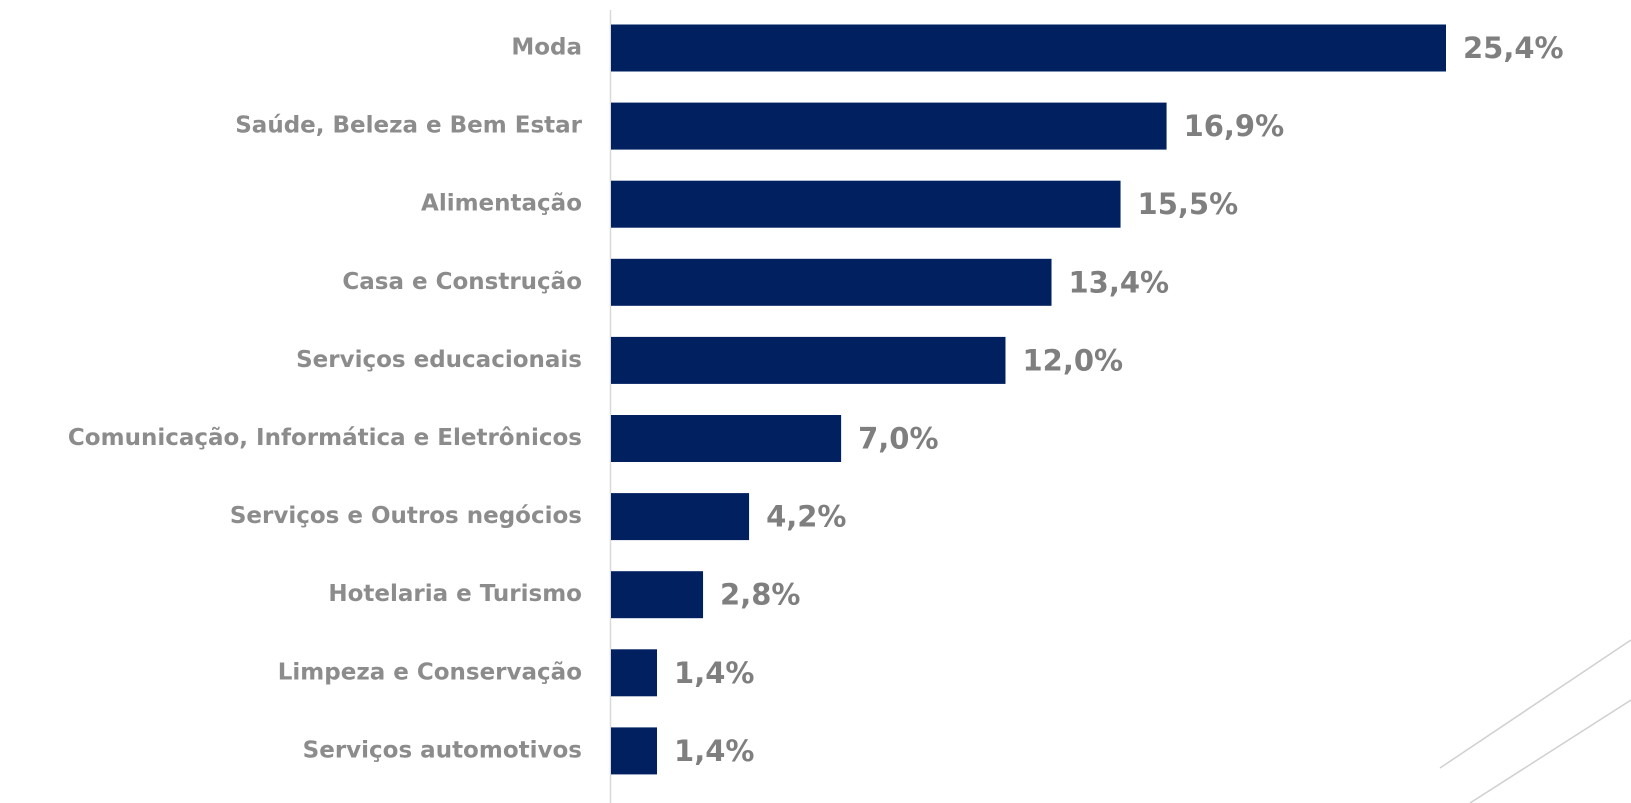 The height and width of the screenshot is (803, 1631). What do you see at coordinates (546, 48) in the screenshot?
I see `category-label: Moda` at bounding box center [546, 48].